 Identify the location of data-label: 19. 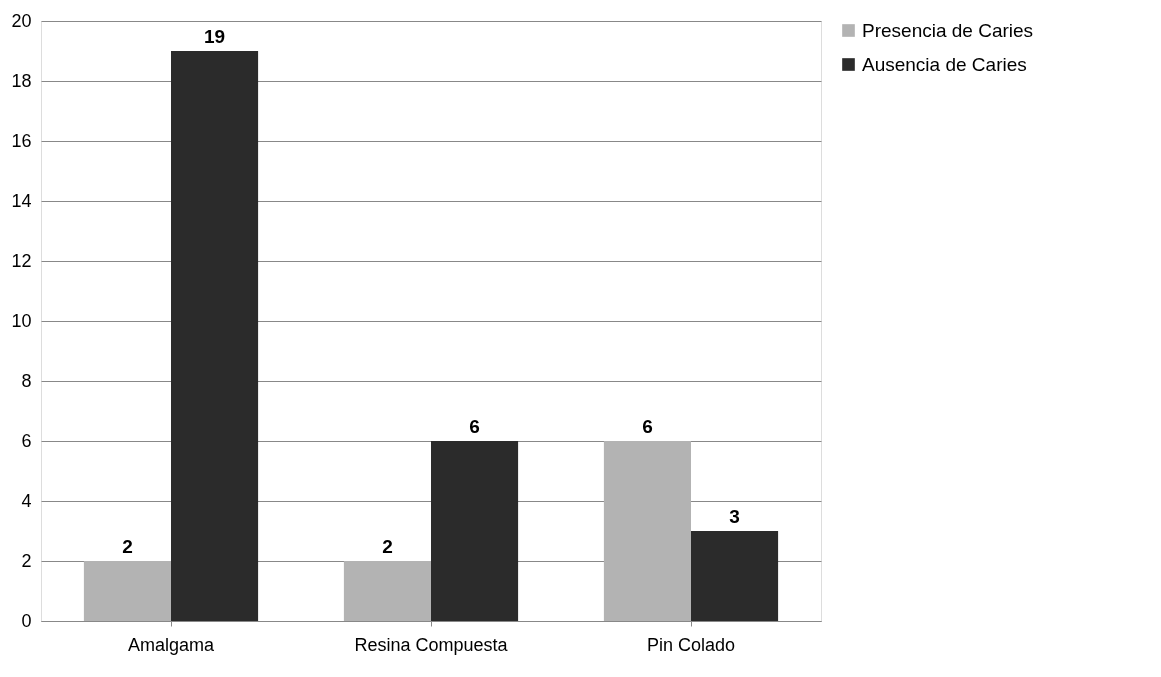
(214, 36).